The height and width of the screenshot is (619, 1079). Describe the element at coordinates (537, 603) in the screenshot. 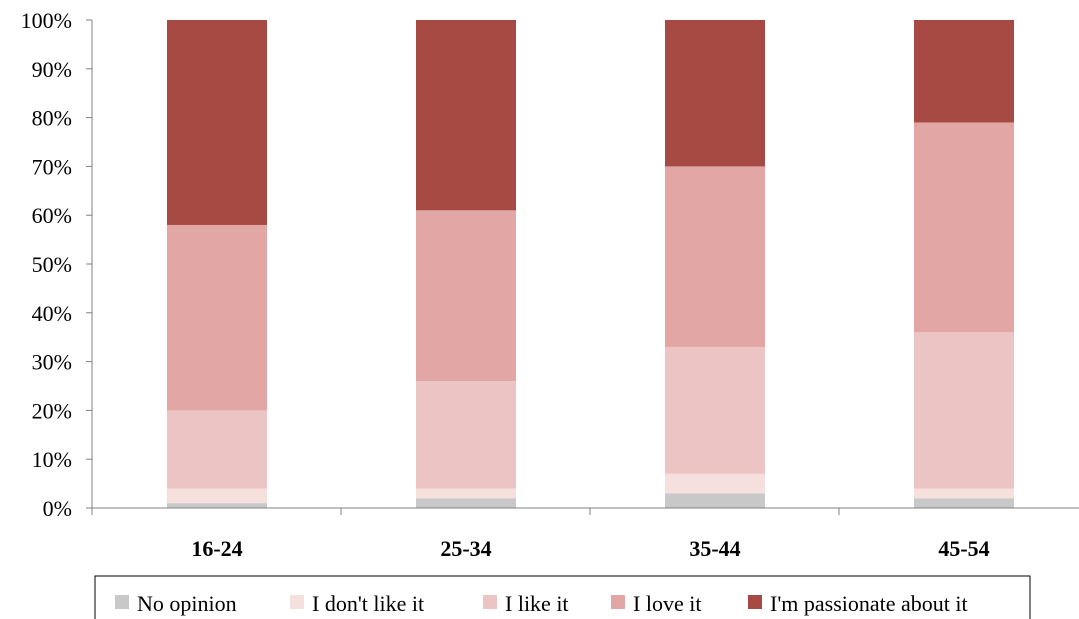

I see `legend-label: I like it` at that location.